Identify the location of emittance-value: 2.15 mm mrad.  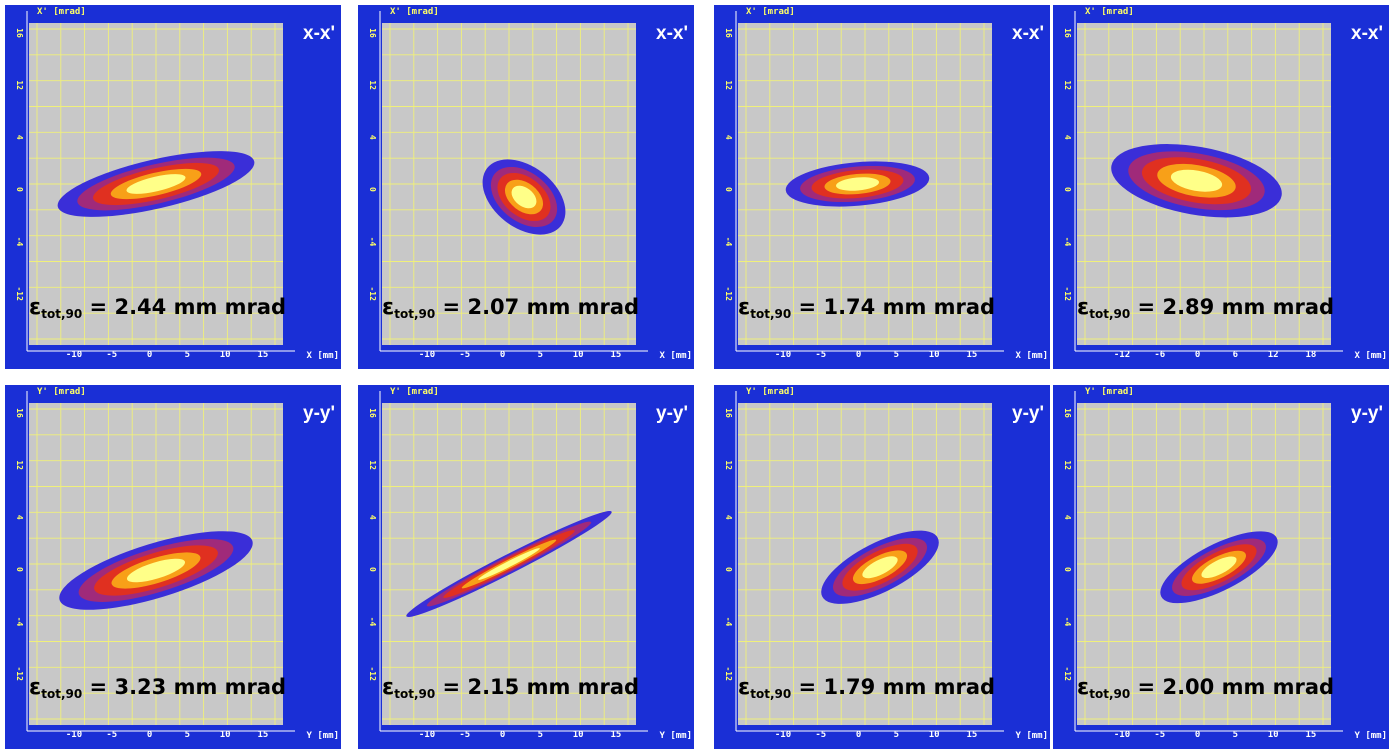
(553, 687).